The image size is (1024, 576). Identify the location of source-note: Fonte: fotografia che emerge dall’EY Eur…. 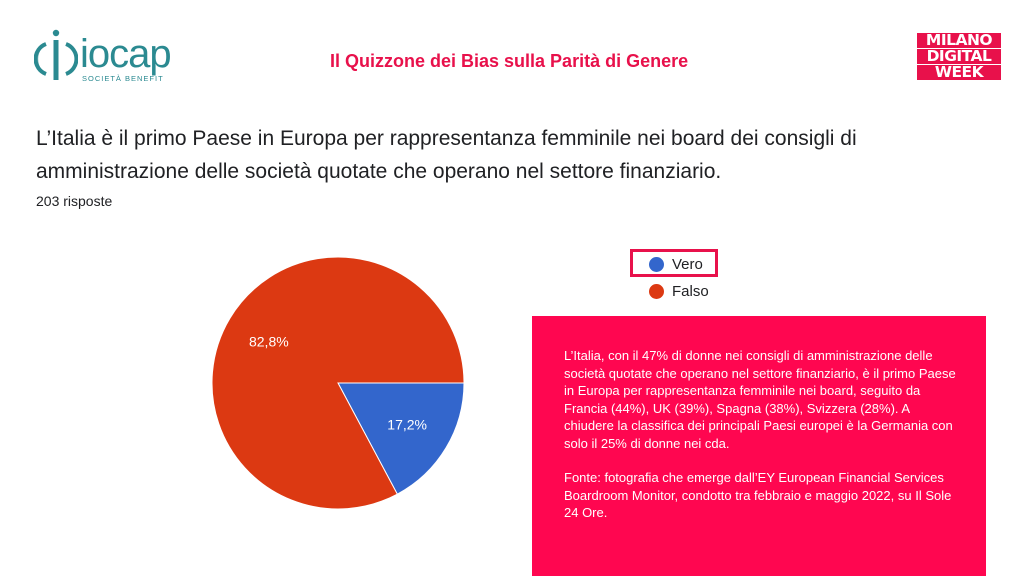
(758, 495).